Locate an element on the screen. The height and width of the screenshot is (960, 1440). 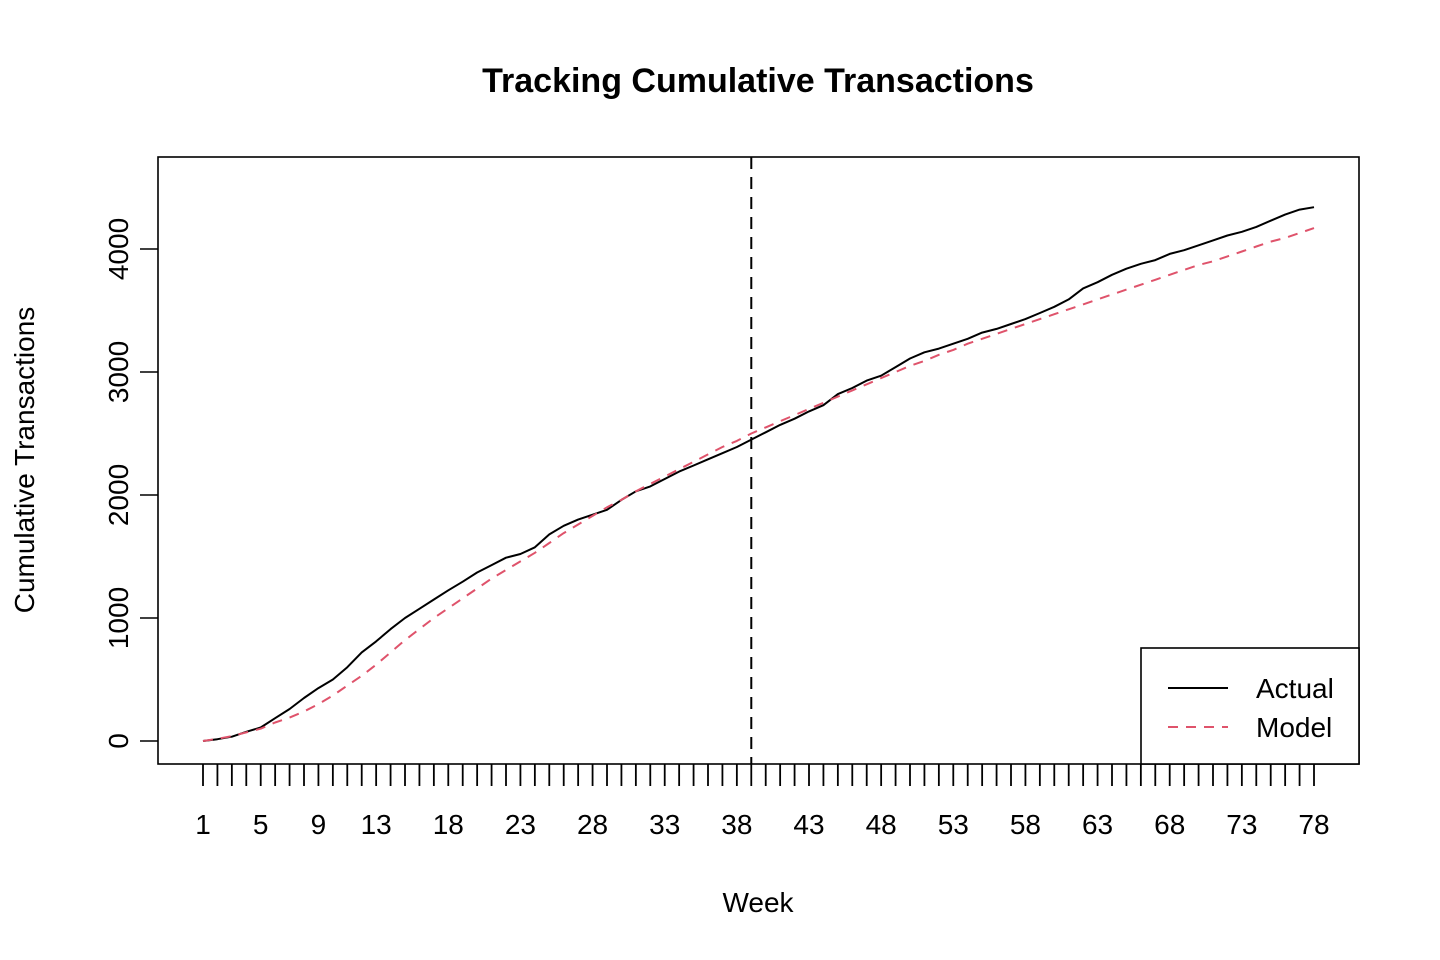
y-tick-label-1: 1000 is located at coordinates (118, 618).